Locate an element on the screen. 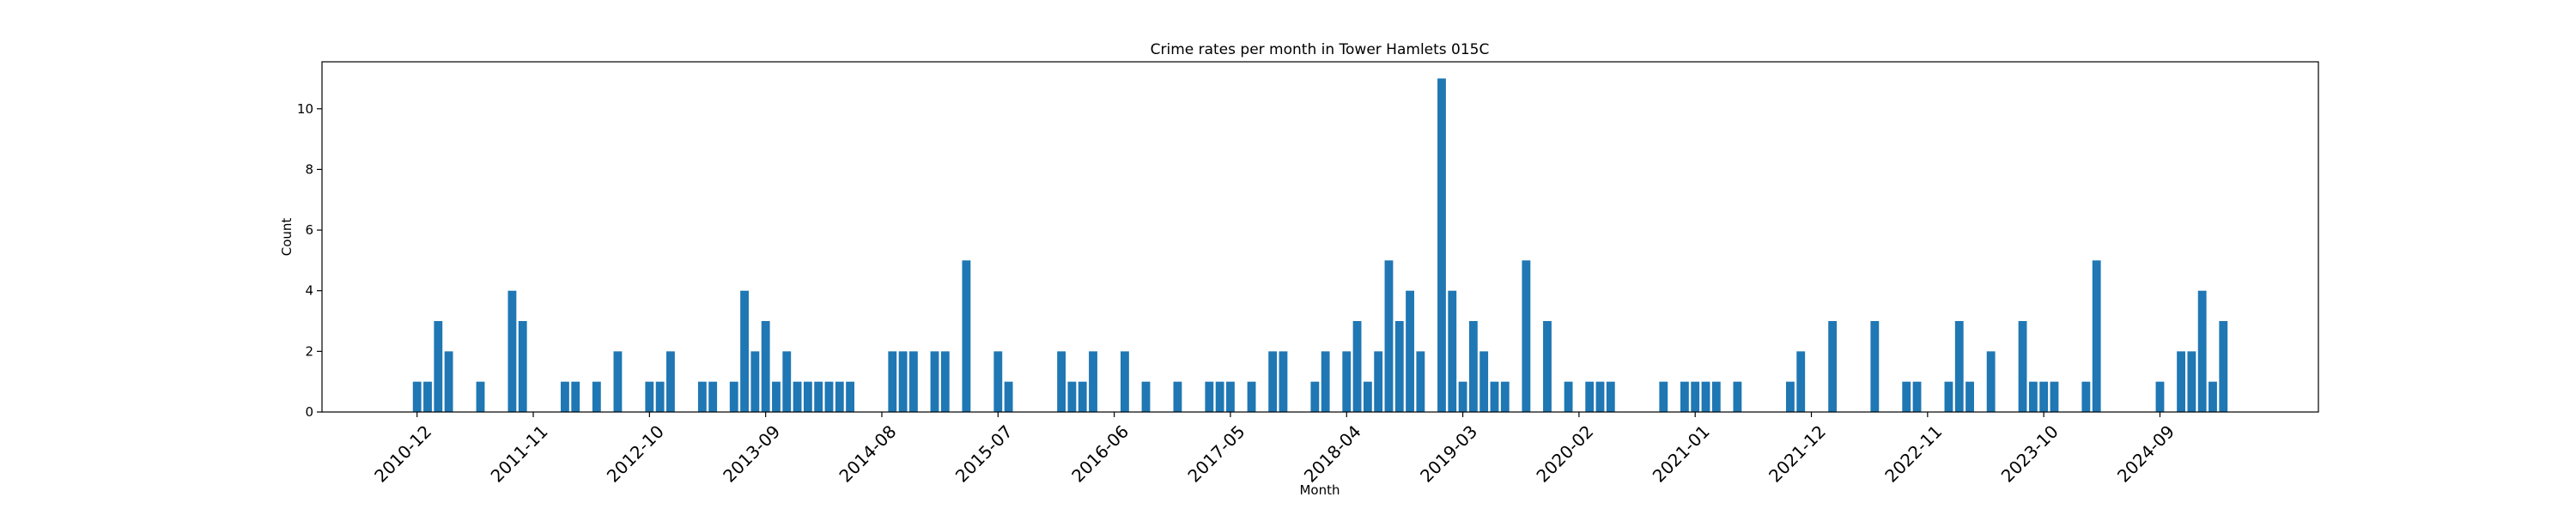 Image resolution: width=2576 pixels, height=515 pixels. x-tick-label: 2021-01 is located at coordinates (1682, 454).